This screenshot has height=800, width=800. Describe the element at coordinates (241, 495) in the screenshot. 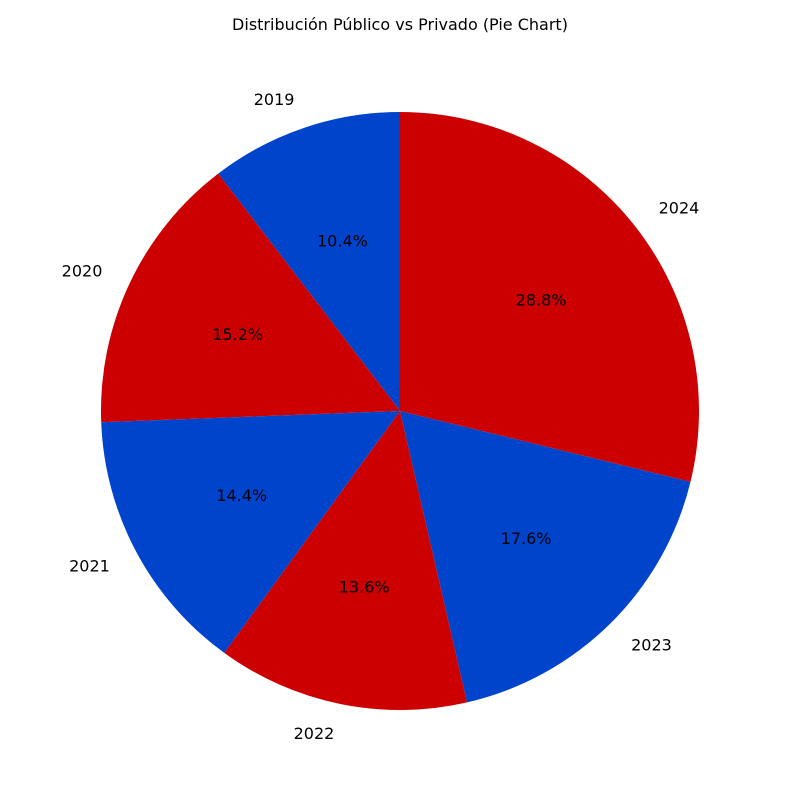

I see `percent-label-2021: 14.4%` at that location.